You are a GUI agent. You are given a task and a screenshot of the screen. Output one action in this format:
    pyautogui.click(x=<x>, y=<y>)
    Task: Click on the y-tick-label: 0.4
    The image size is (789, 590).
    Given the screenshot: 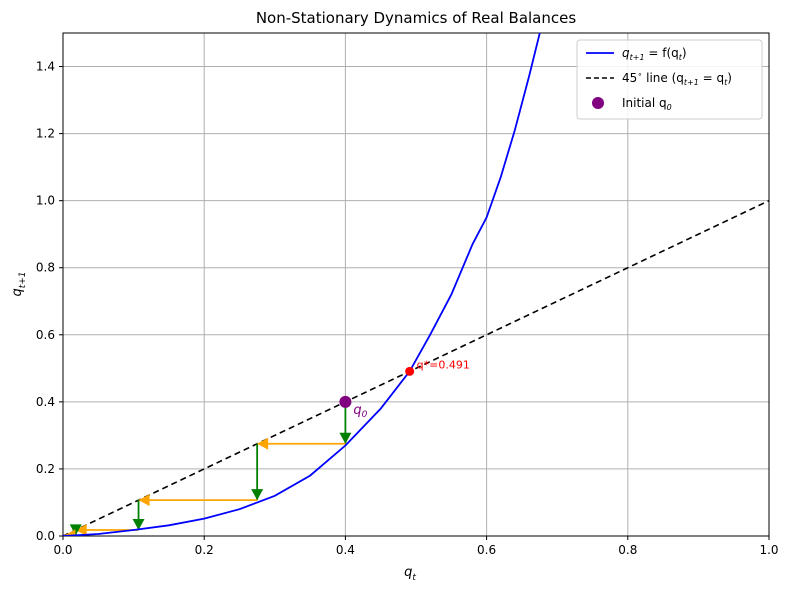 What is the action you would take?
    pyautogui.click(x=45, y=402)
    